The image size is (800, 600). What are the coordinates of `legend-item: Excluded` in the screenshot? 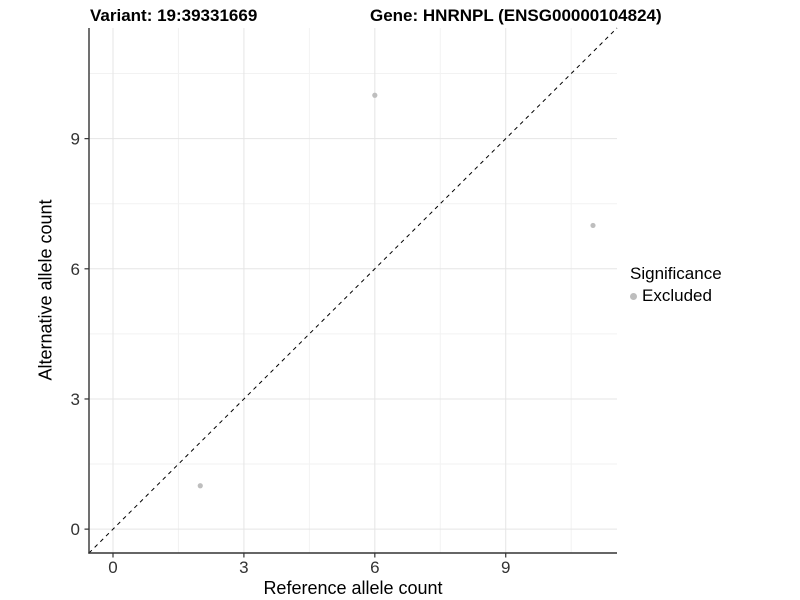 It's located at (676, 296).